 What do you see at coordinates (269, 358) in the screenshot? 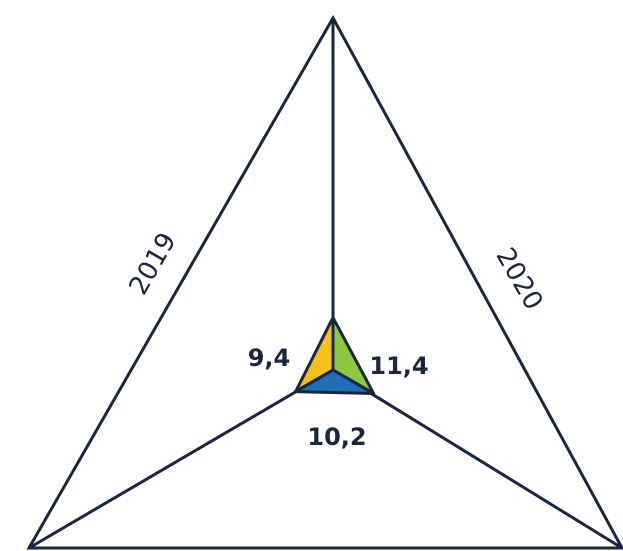
I see `value-label-2019: 9,4` at bounding box center [269, 358].